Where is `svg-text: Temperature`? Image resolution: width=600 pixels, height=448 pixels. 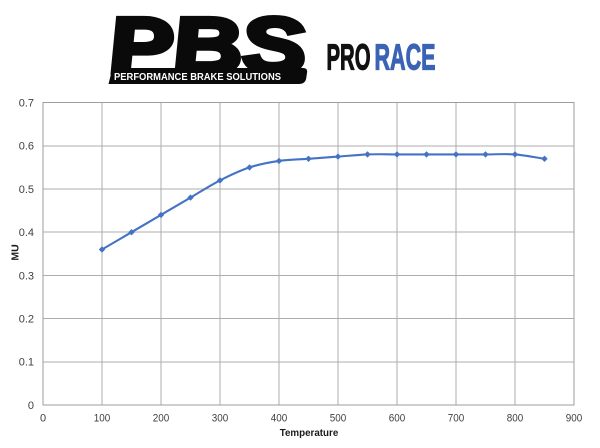 svg-text: Temperature is located at coordinates (309, 433).